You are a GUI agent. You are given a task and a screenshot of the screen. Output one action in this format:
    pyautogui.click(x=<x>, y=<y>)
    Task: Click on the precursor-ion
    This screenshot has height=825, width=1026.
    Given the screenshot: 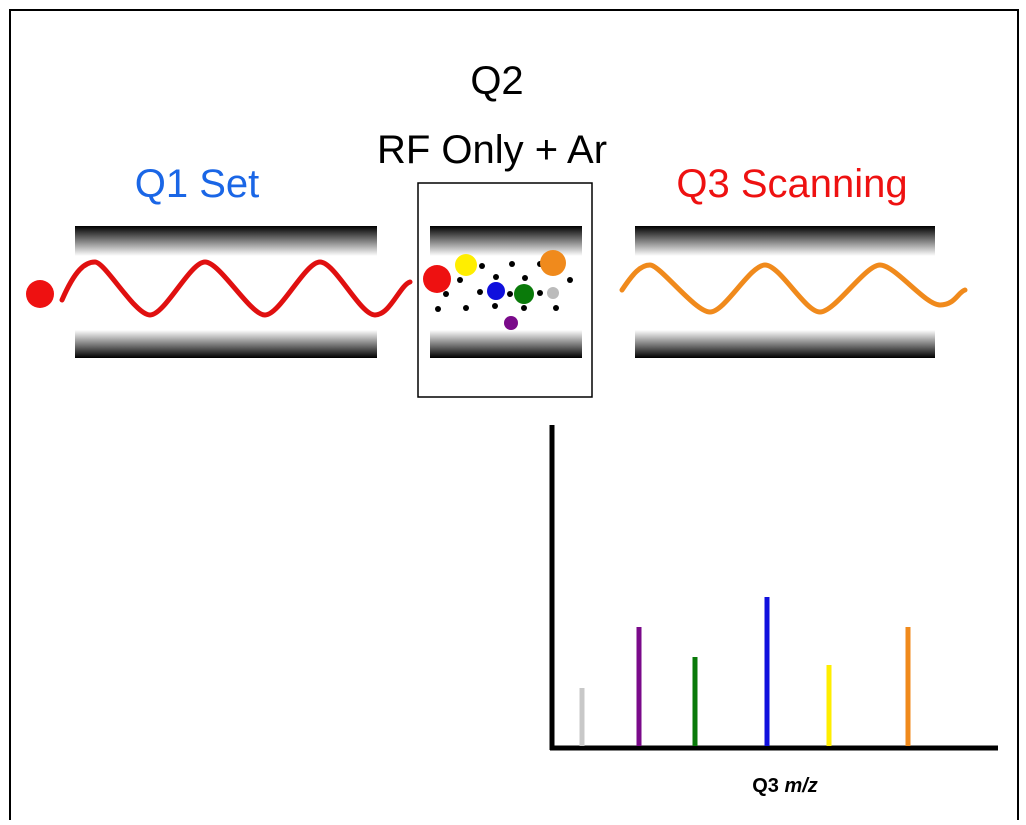 What is the action you would take?
    pyautogui.click(x=40, y=294)
    